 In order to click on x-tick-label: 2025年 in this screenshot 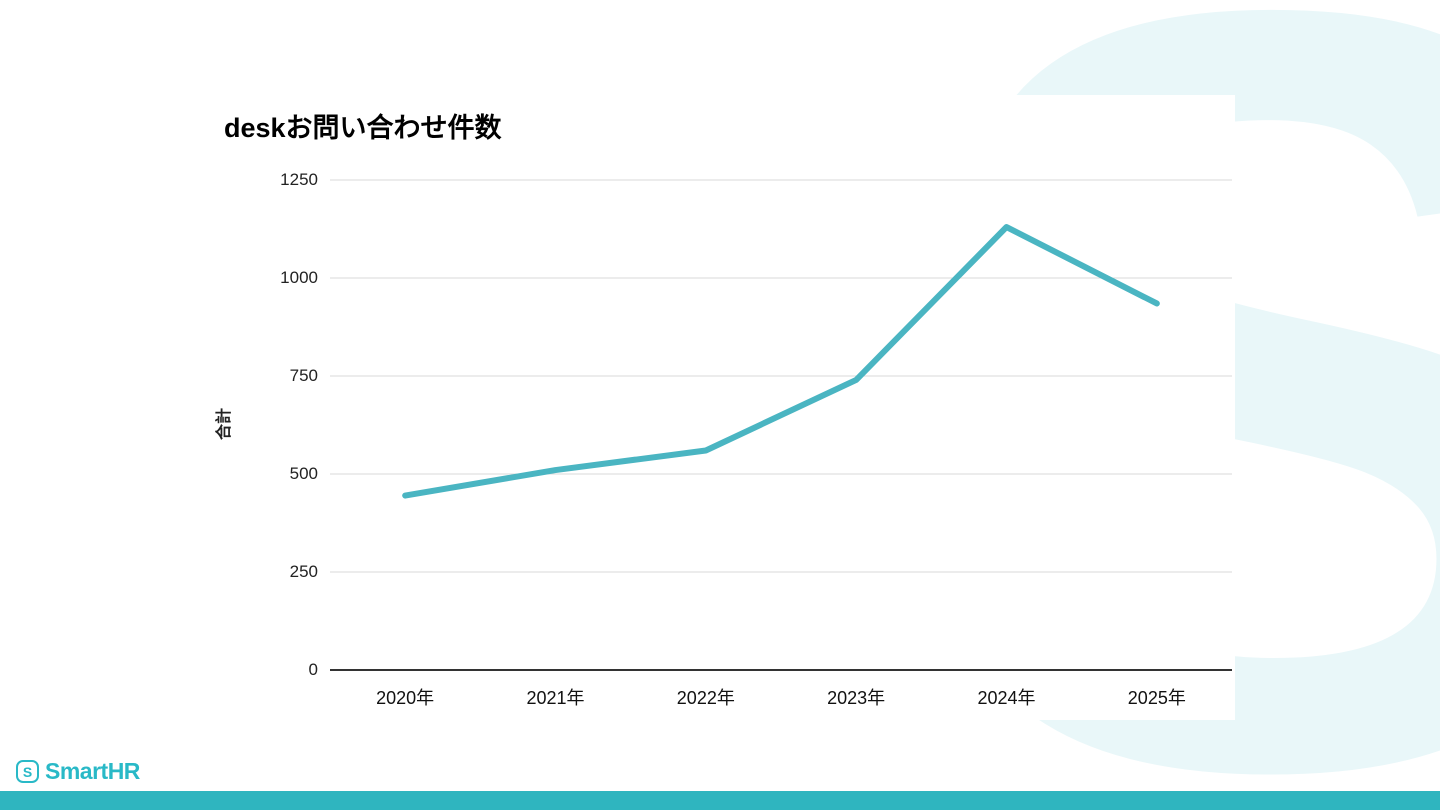, I will do `click(1156, 698)`.